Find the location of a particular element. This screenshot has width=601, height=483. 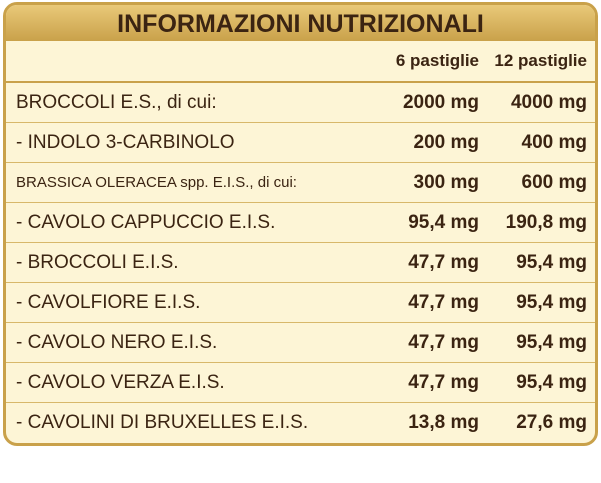

table-row: BROCCOLI E.S., di cui: 2000 mg 4000 mg is located at coordinates (300, 103).